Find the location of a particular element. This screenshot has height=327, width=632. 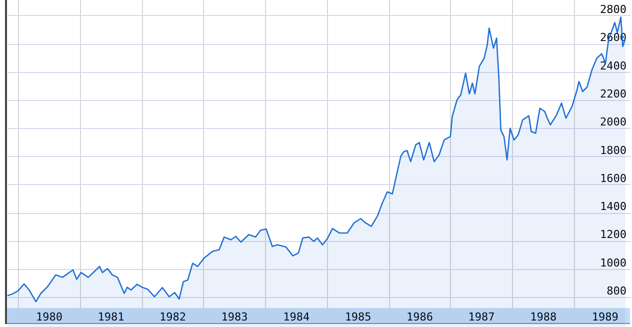

y-tick-label: 800 is located at coordinates (616, 291).